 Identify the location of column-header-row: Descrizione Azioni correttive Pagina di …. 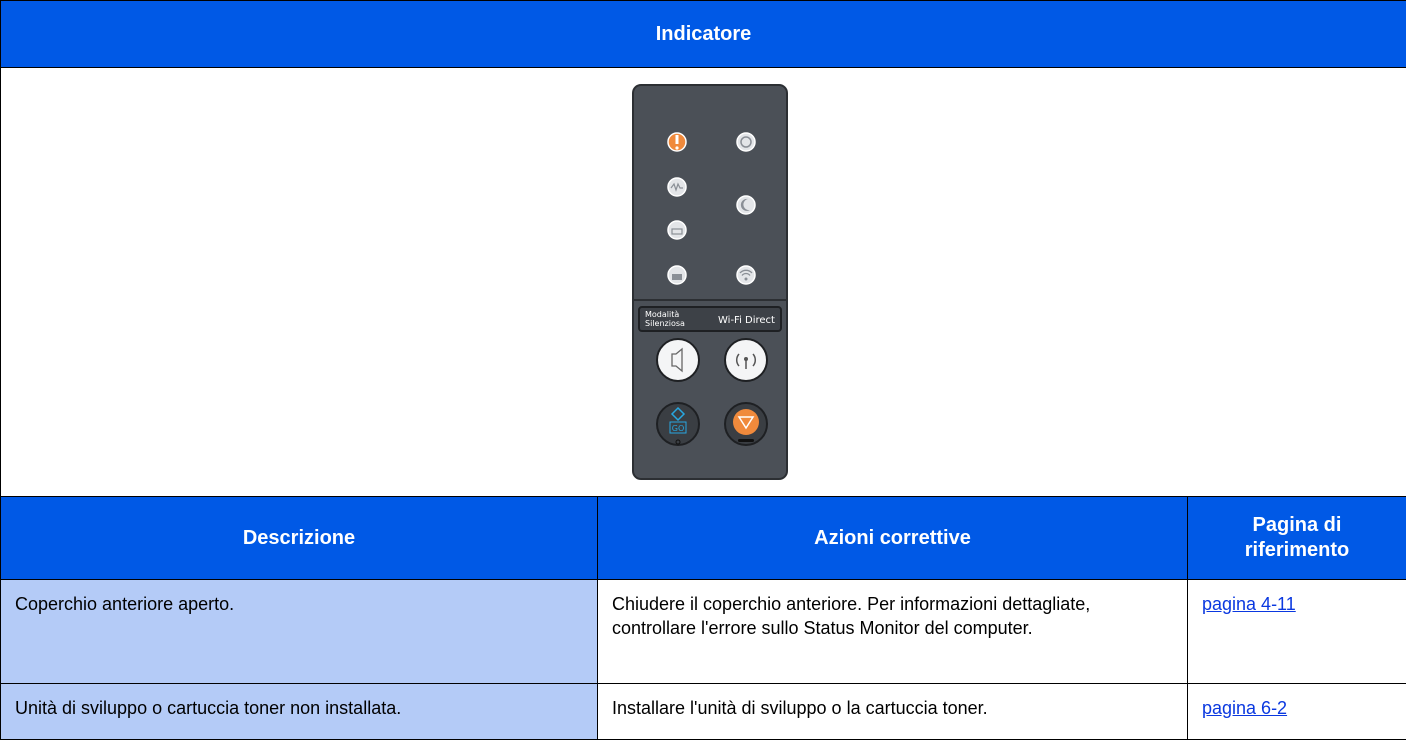
(703, 538).